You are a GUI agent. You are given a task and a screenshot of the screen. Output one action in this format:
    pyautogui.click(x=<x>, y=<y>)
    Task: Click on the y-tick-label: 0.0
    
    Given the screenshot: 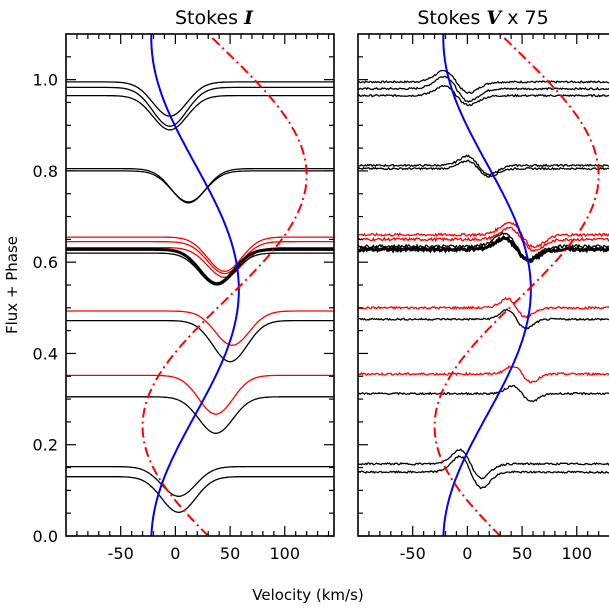 What is the action you would take?
    pyautogui.click(x=45, y=536)
    